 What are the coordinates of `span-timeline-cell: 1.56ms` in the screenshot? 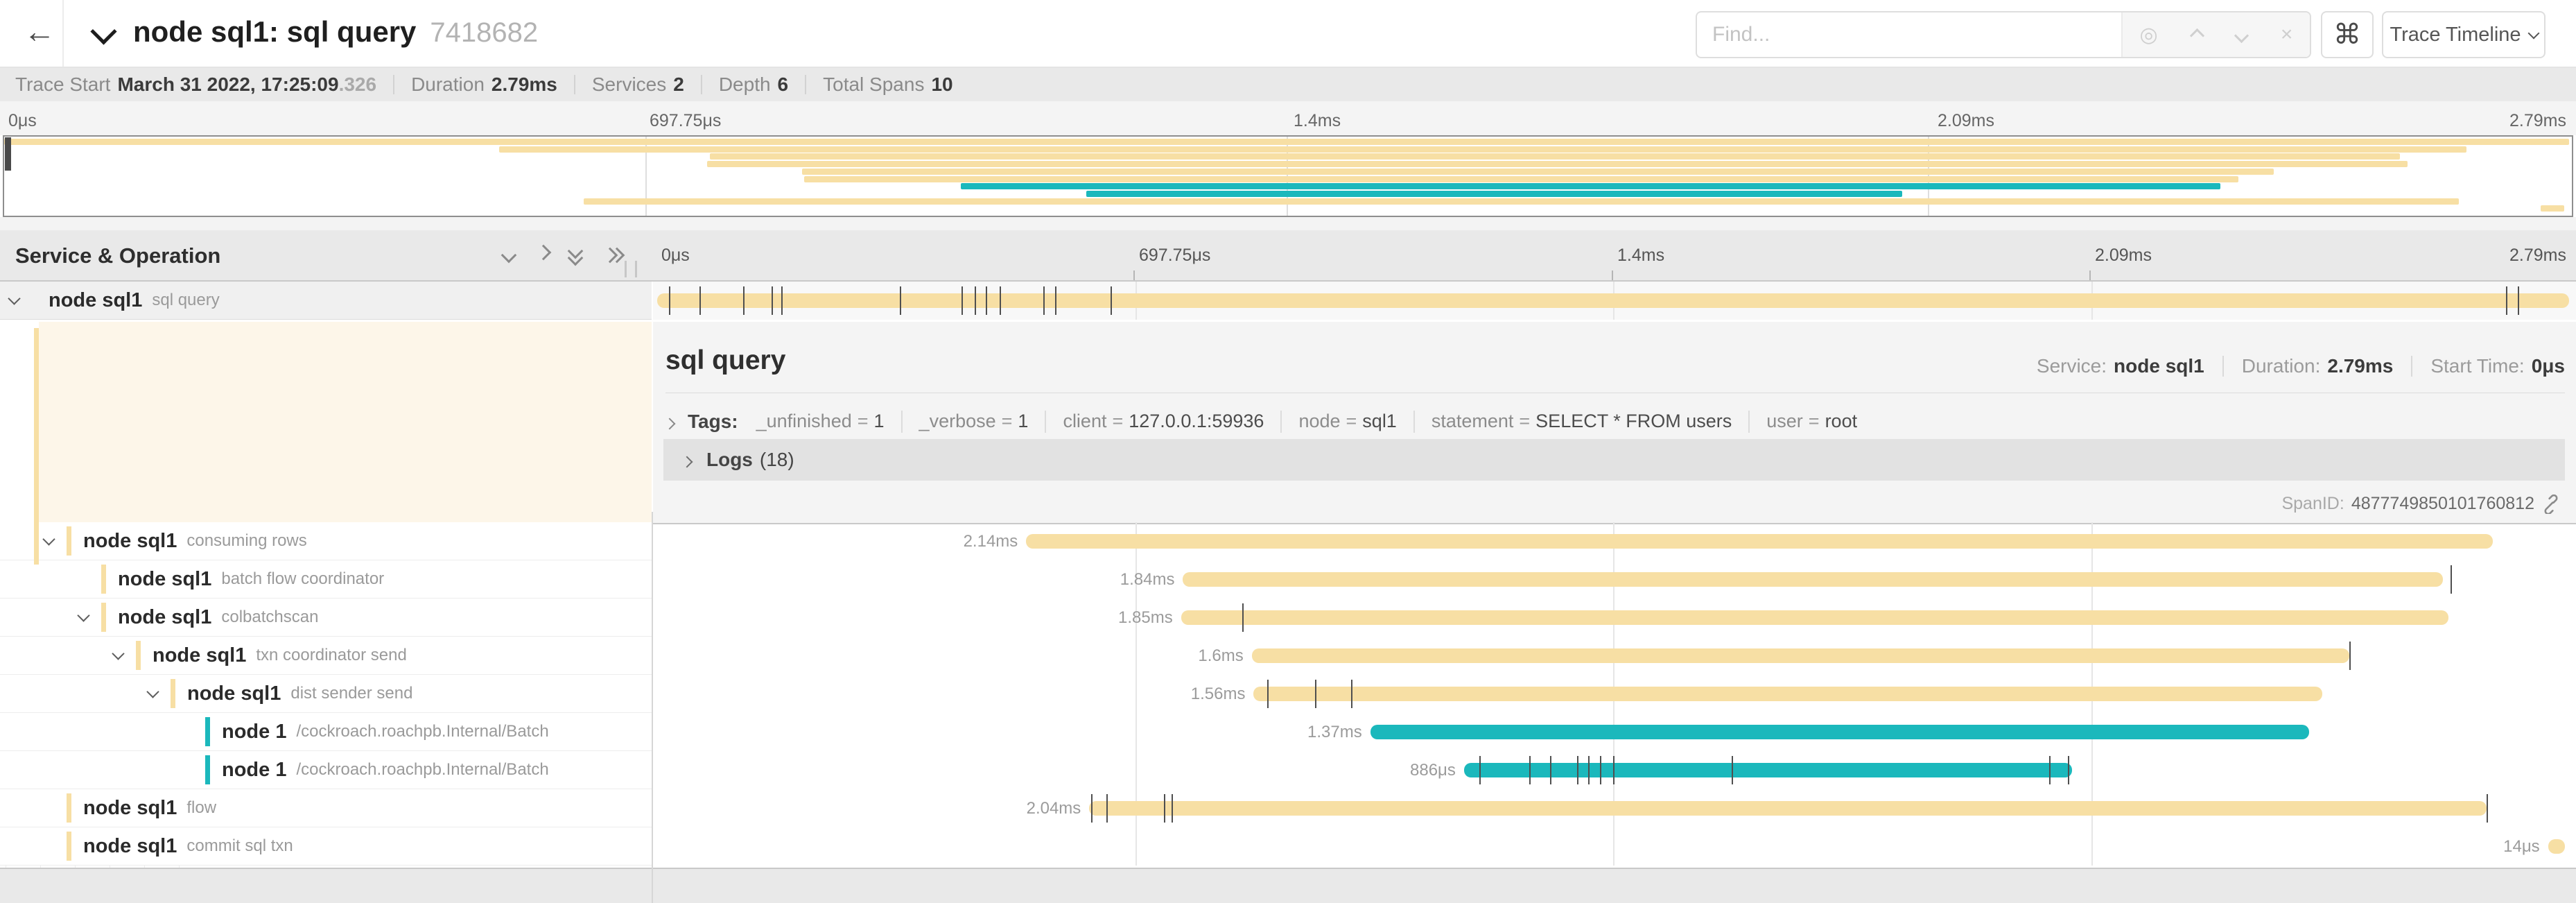 It's located at (1614, 694).